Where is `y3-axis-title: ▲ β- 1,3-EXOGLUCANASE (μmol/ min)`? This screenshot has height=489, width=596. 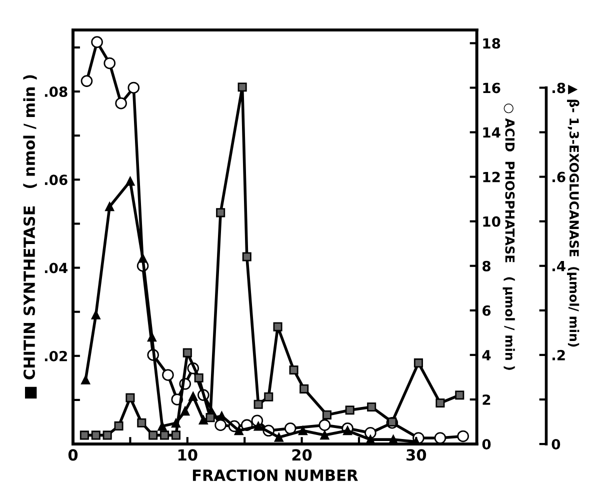 y3-axis-title: ▲ β- 1,3-EXOGLUCANASE (μmol/ min) is located at coordinates (573, 215).